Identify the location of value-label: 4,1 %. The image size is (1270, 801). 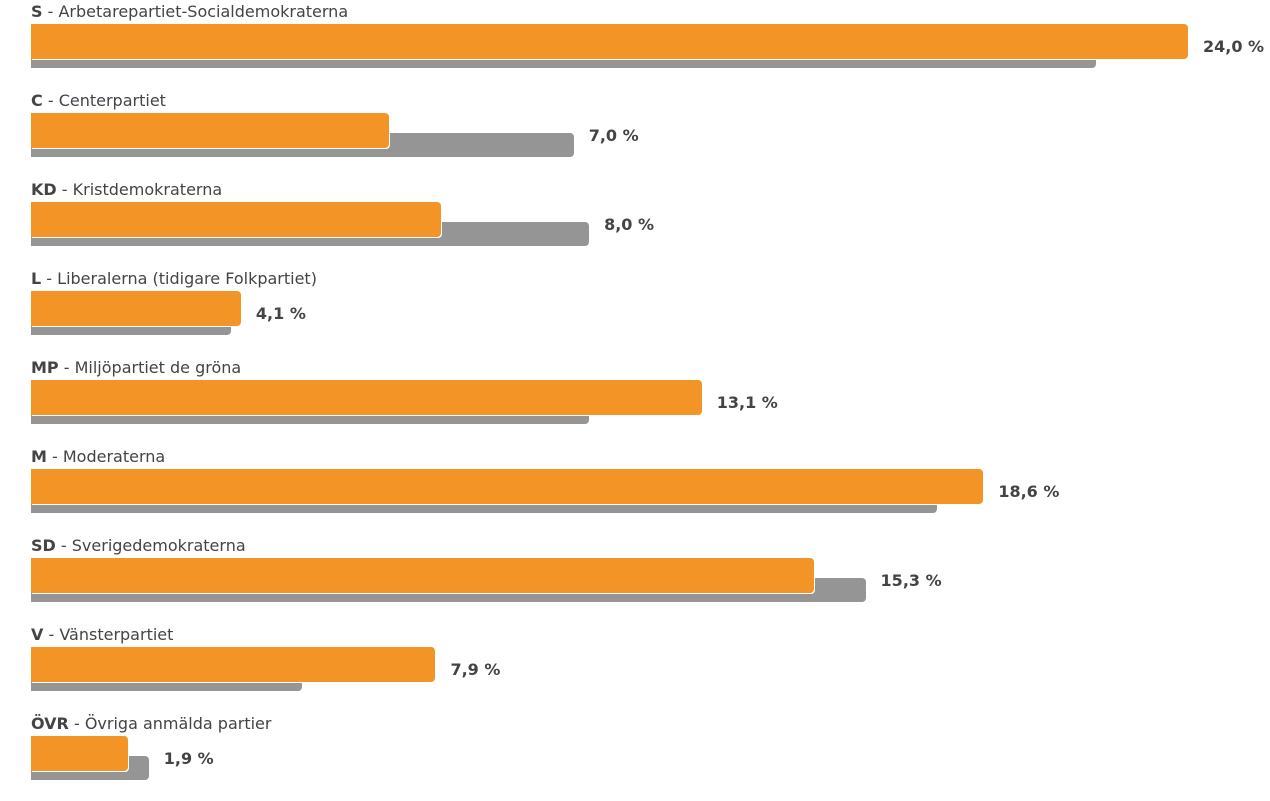
(280, 313).